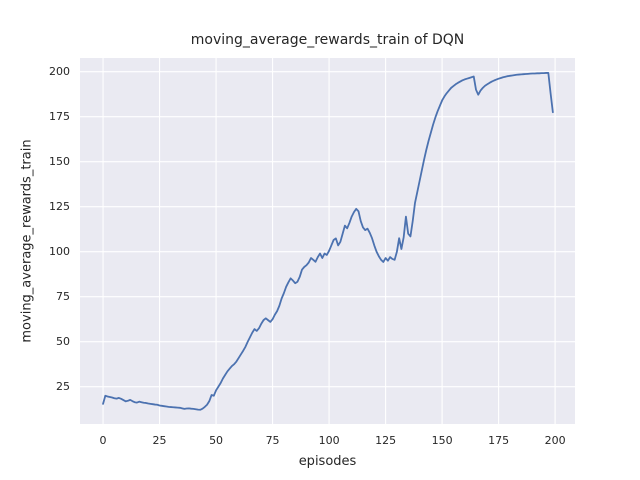  Describe the element at coordinates (27, 241) in the screenshot. I see `y-axis-label: moving_average_rewards_train` at that location.